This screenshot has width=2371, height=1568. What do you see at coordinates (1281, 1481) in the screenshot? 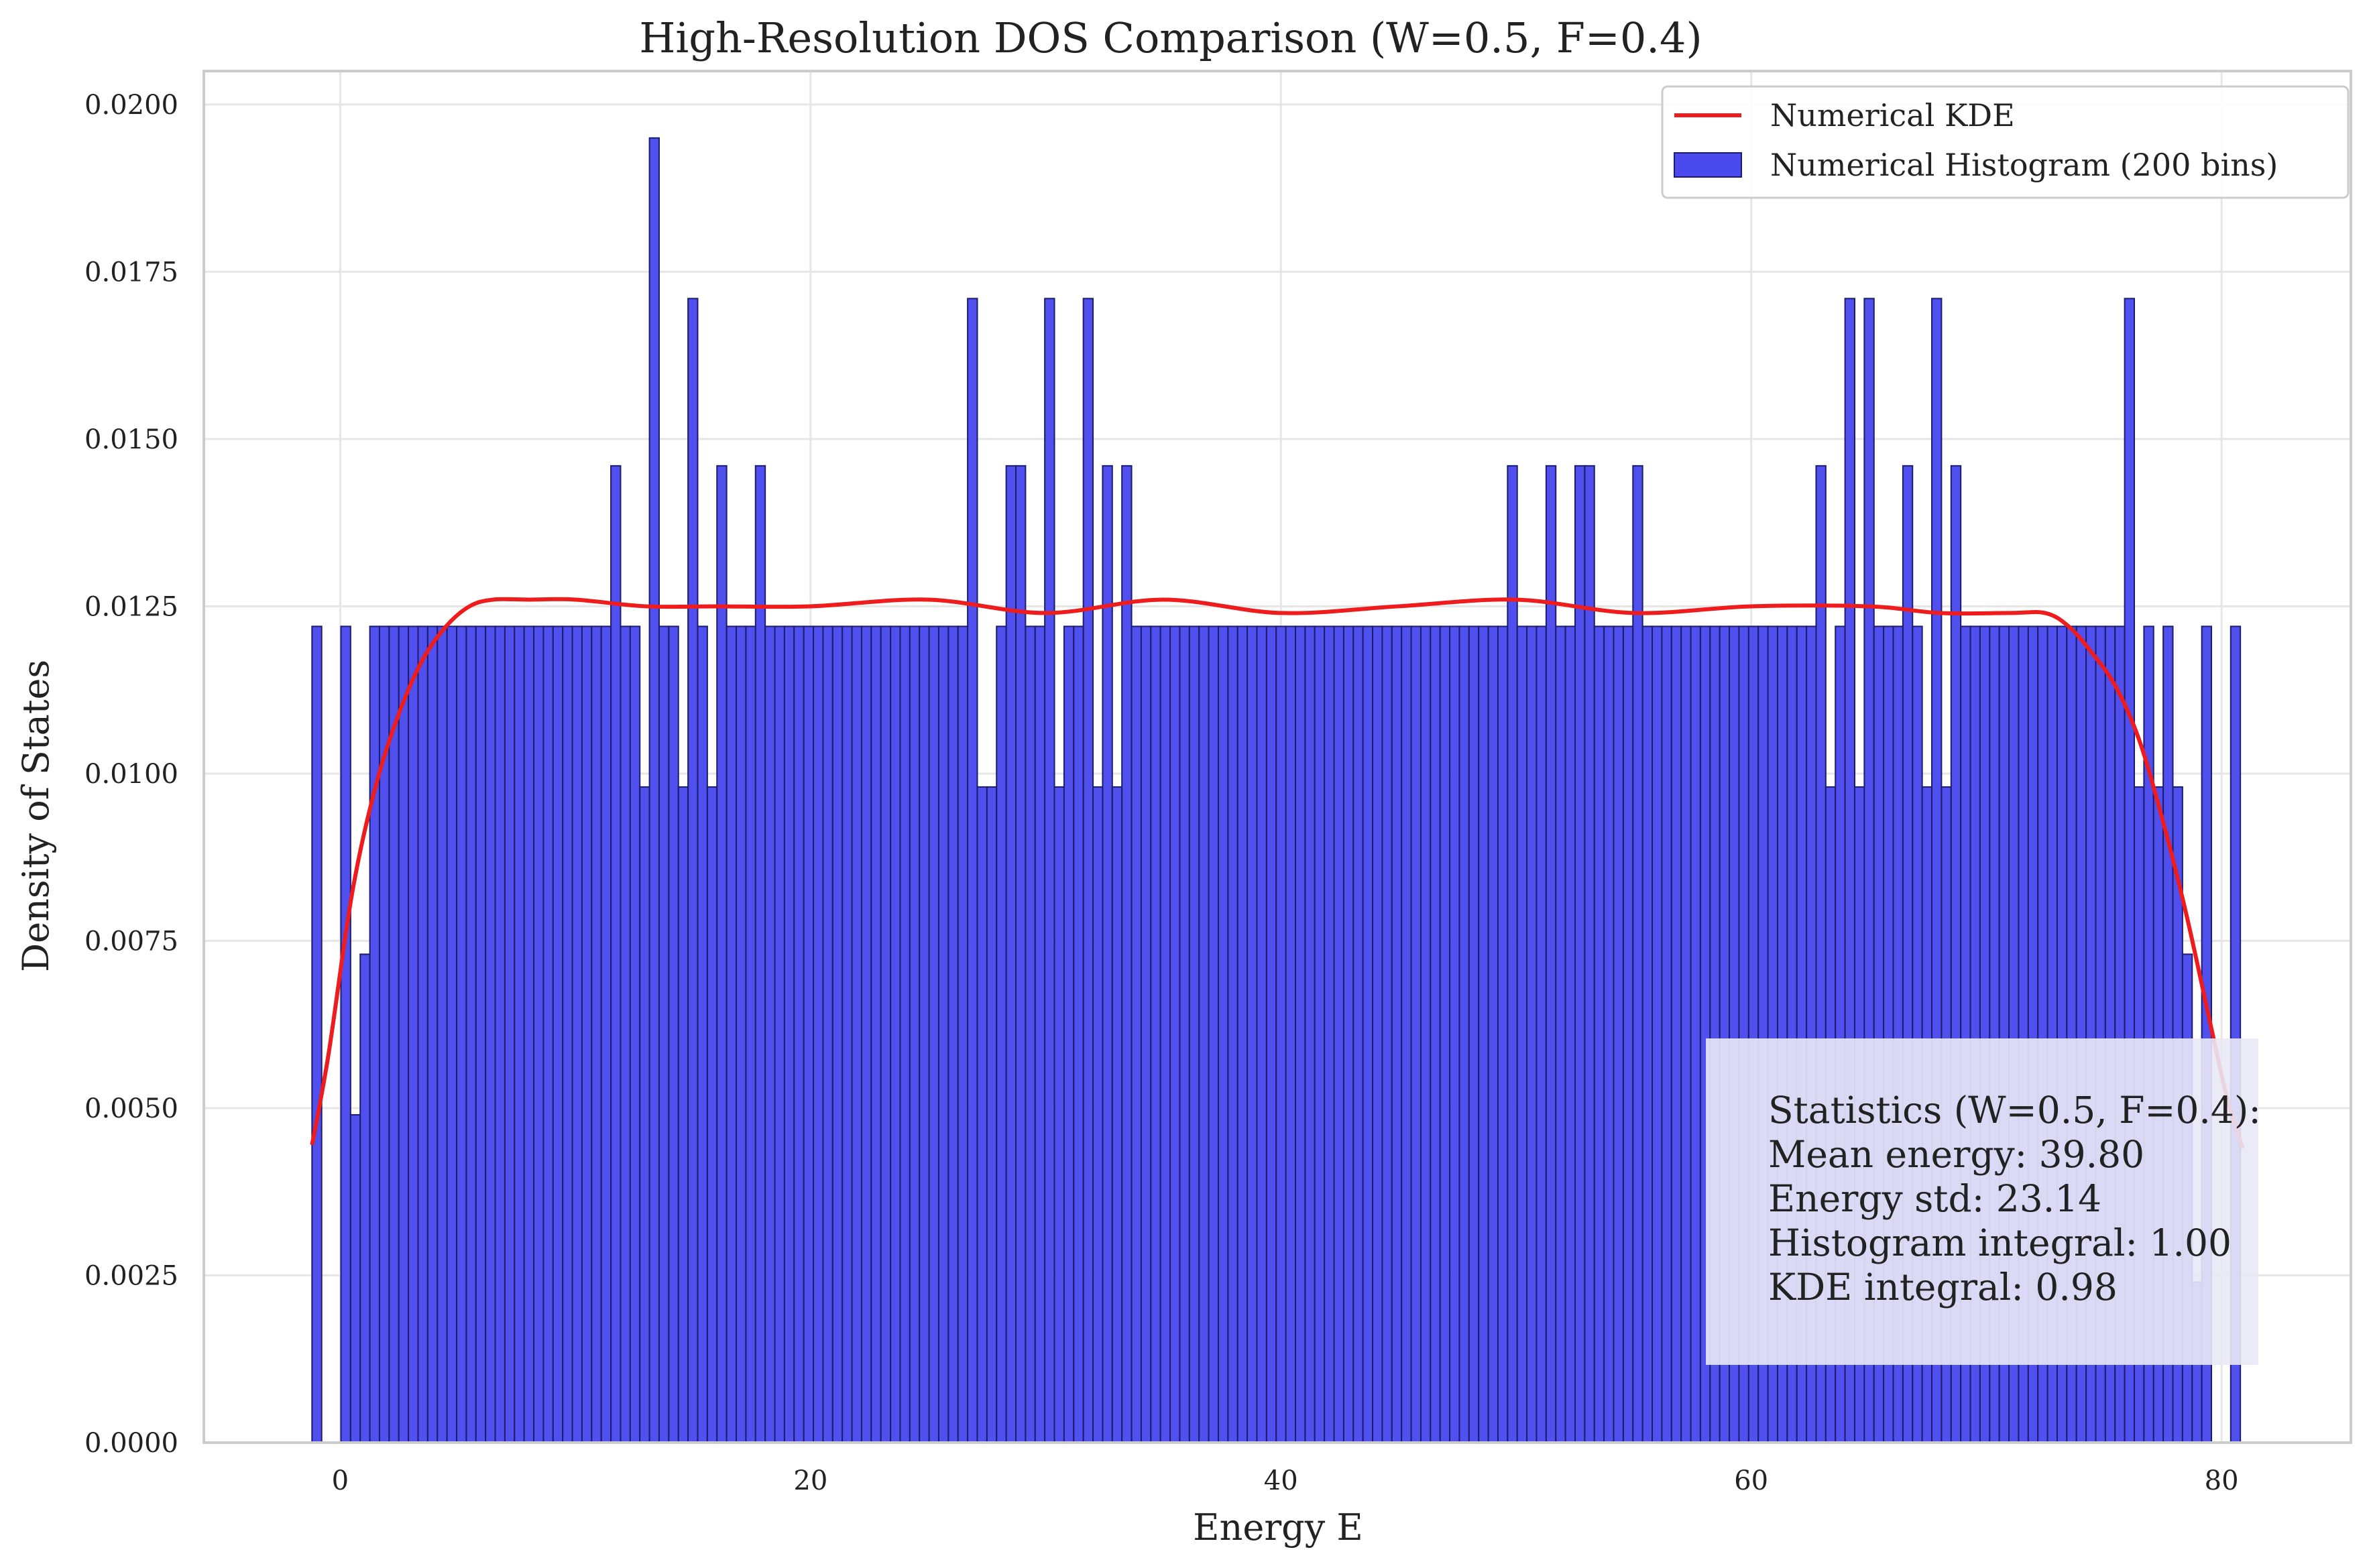
I see `x-tick-label: 40` at bounding box center [1281, 1481].